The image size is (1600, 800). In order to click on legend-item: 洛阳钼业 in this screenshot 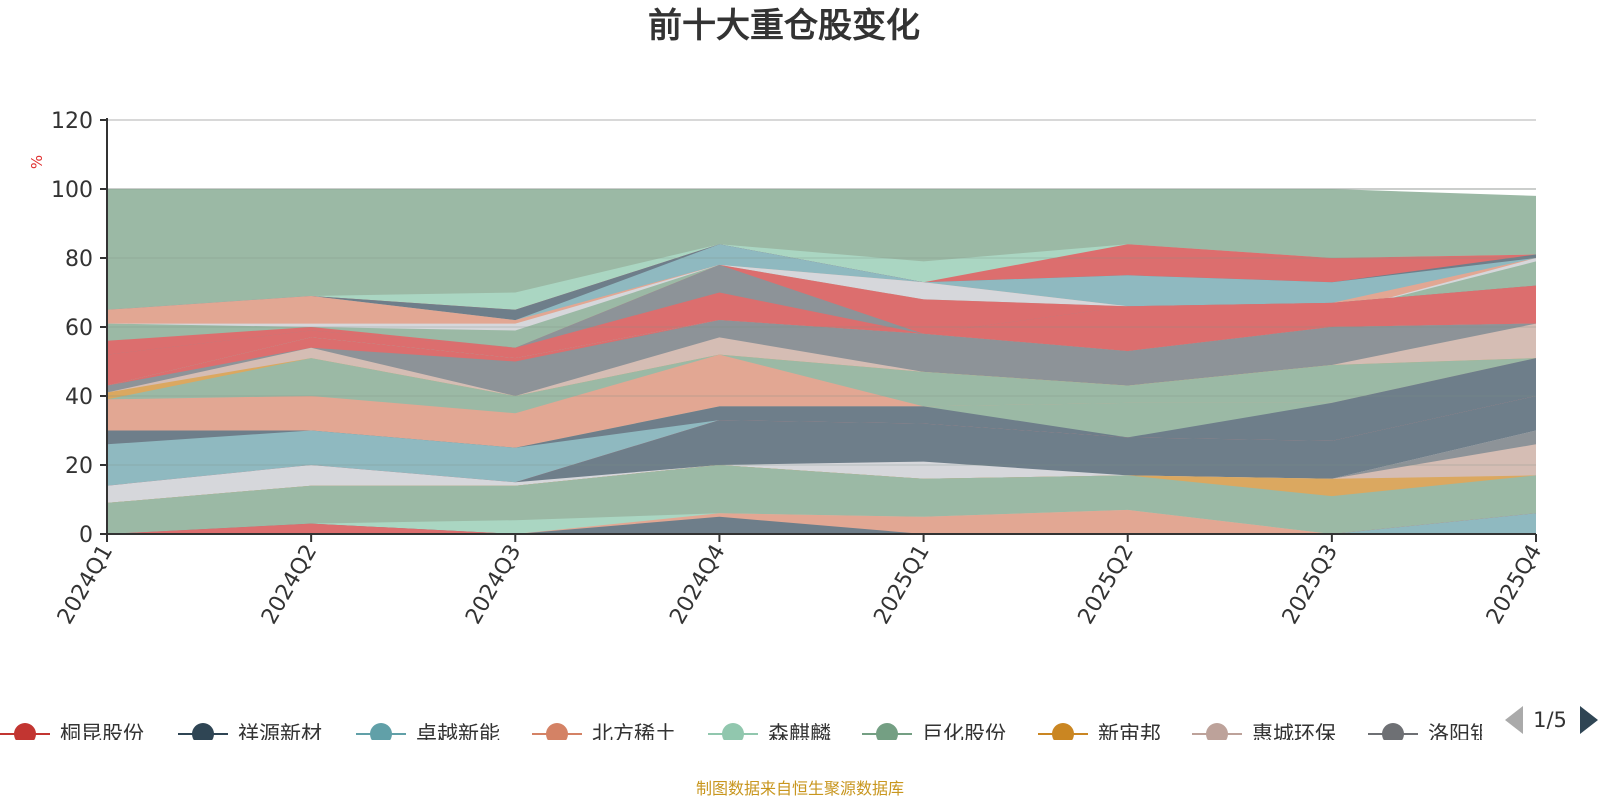, I will do `click(1440, 734)`.